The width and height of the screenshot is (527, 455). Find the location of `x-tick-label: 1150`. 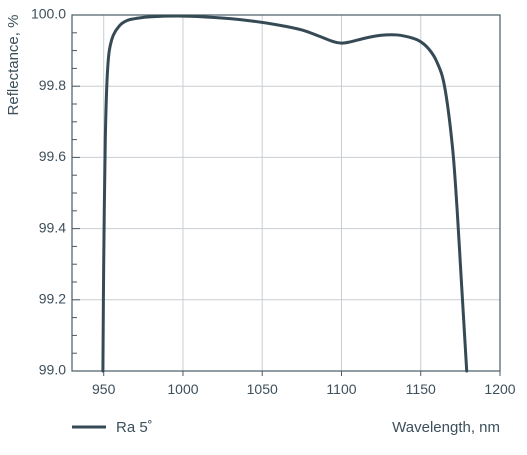

x-tick-label: 1150 is located at coordinates (421, 389).